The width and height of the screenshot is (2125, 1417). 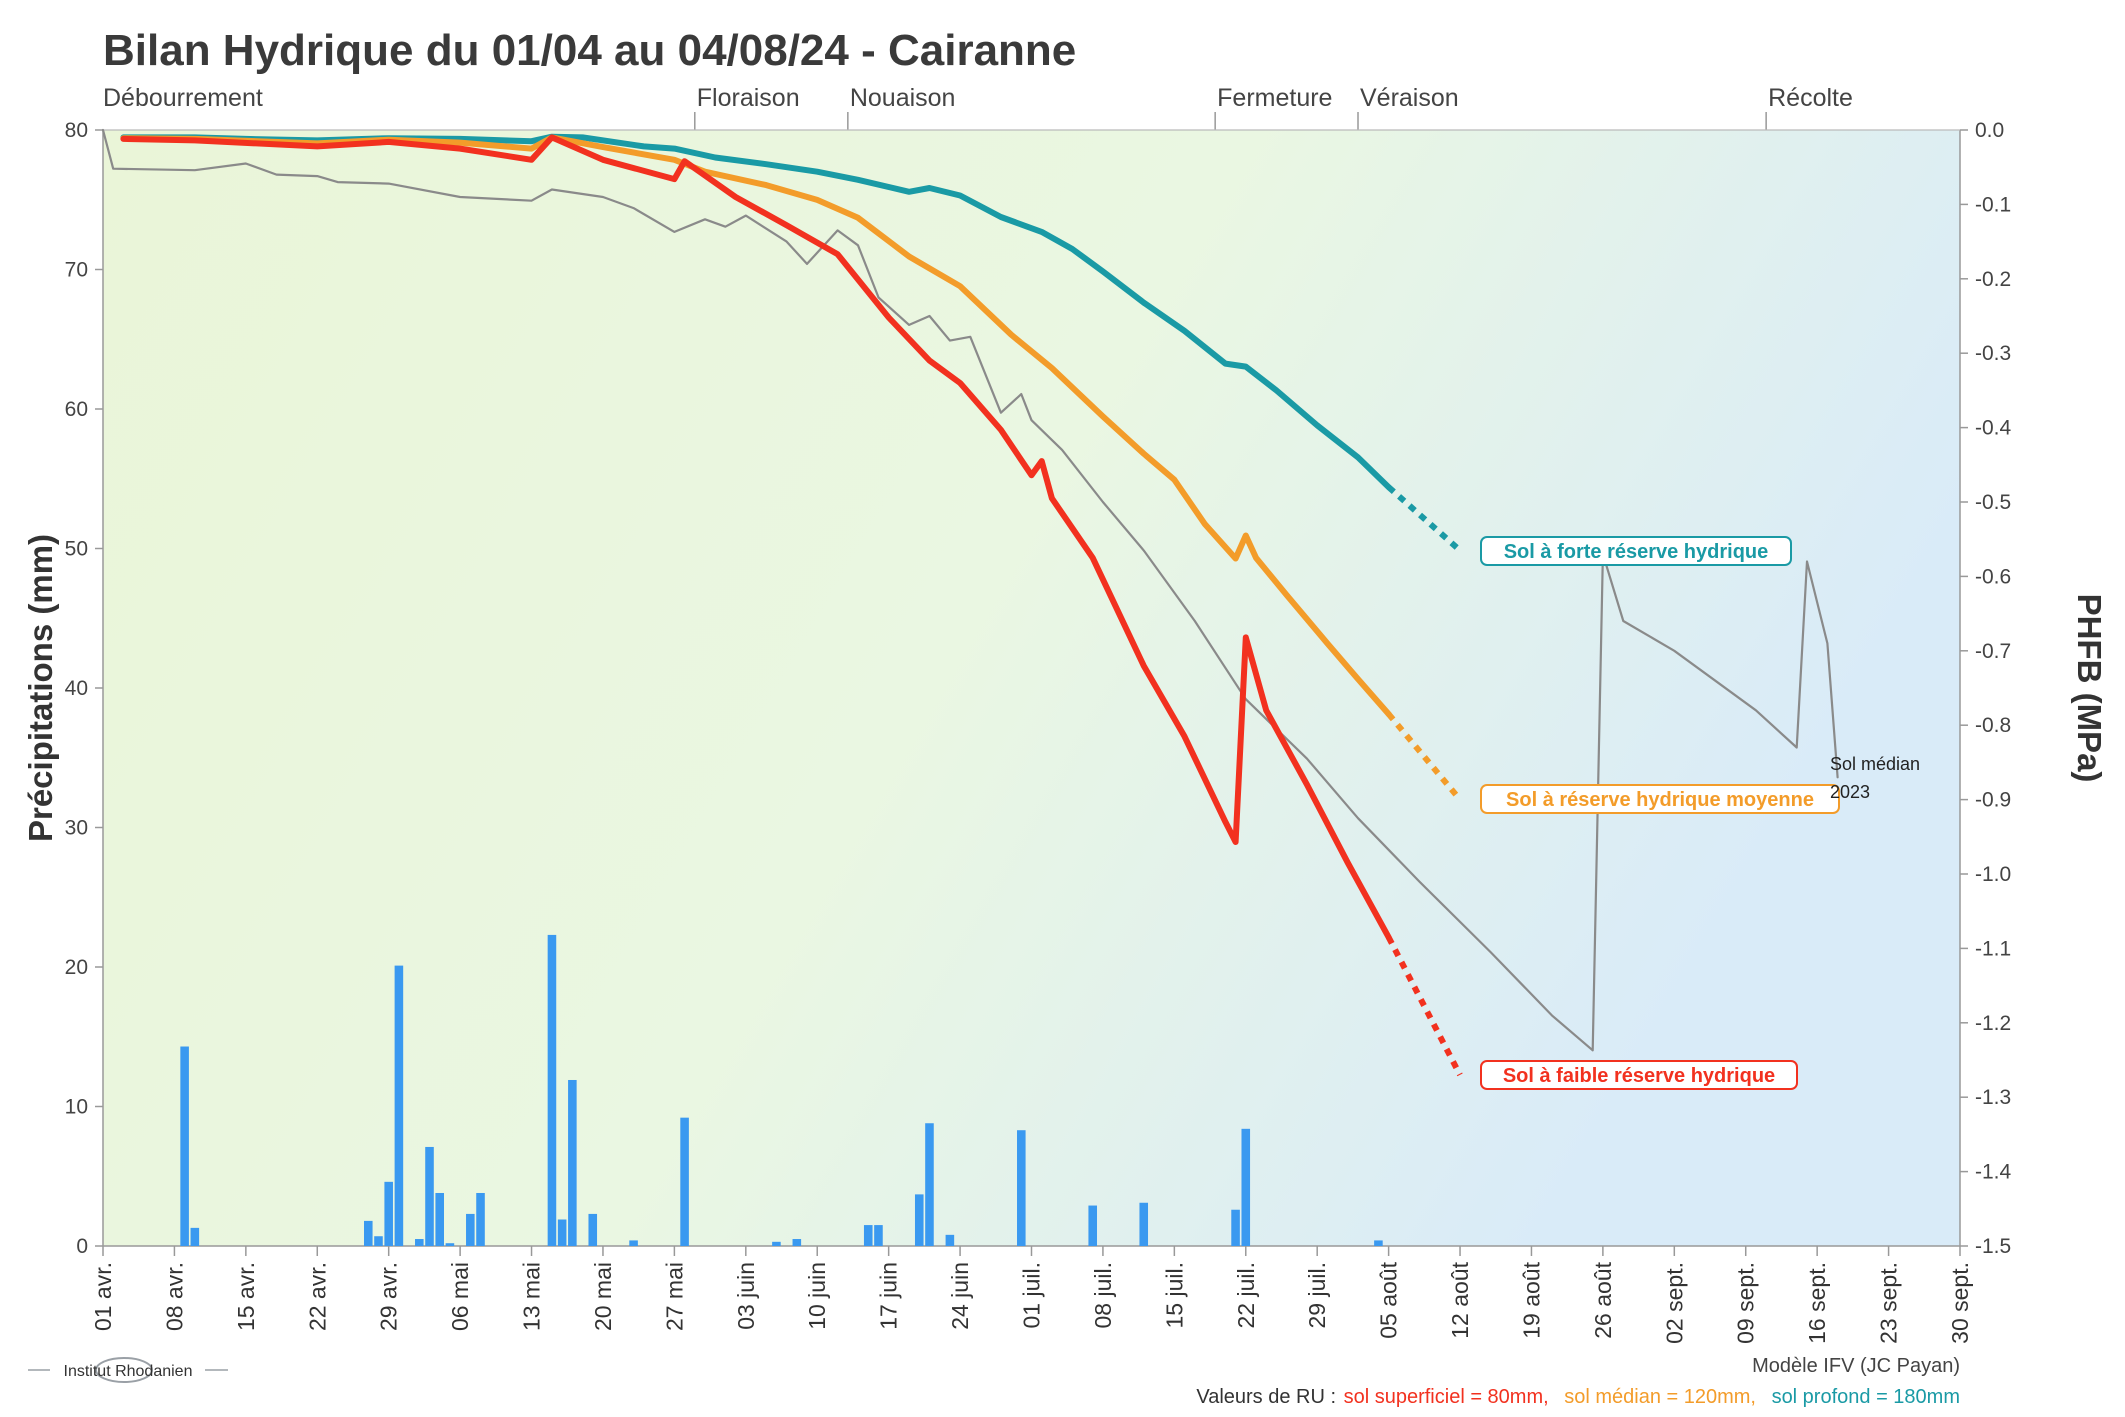 What do you see at coordinates (1960, 1303) in the screenshot?
I see `x-tick-label: 30 sept.` at bounding box center [1960, 1303].